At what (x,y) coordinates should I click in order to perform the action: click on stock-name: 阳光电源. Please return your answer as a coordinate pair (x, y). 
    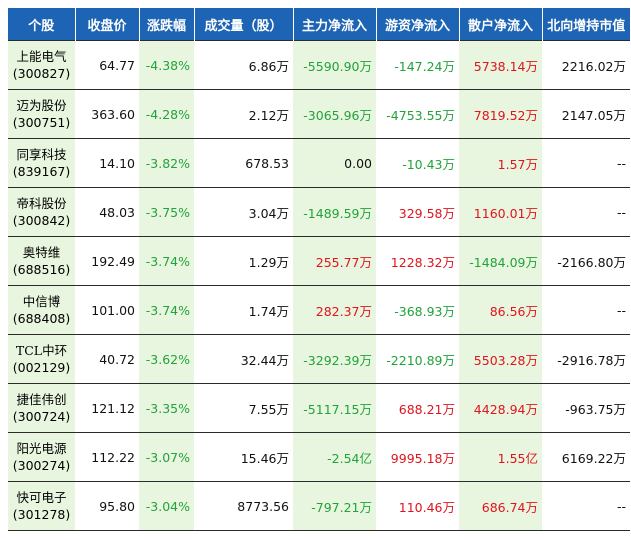
    Looking at the image, I should click on (41, 448).